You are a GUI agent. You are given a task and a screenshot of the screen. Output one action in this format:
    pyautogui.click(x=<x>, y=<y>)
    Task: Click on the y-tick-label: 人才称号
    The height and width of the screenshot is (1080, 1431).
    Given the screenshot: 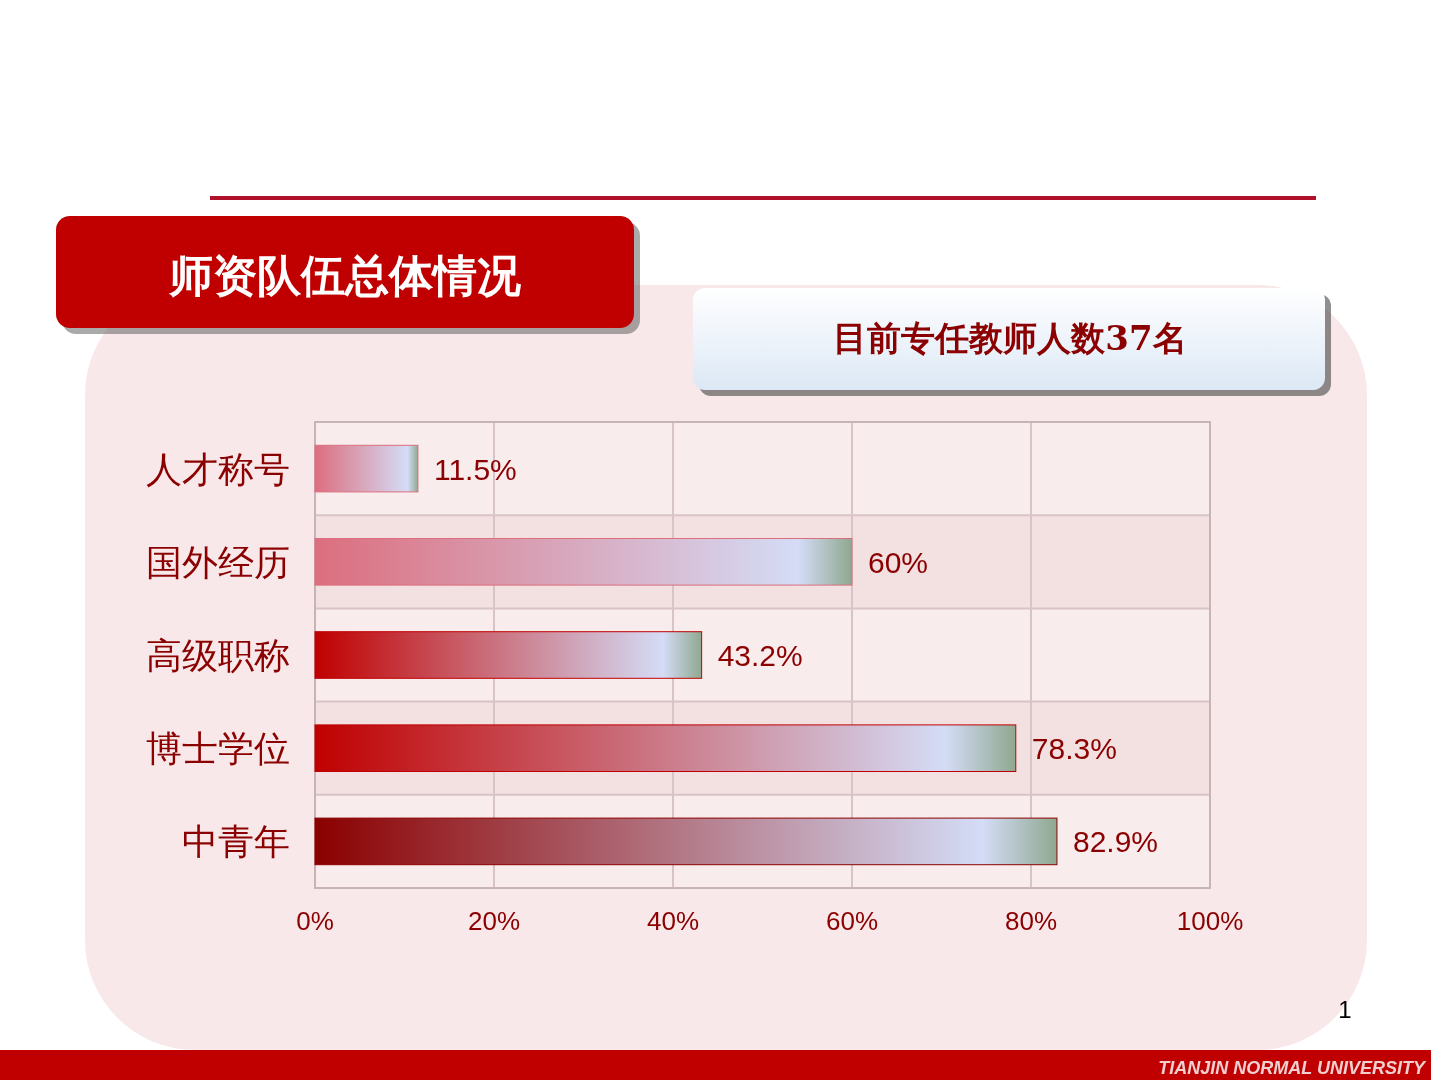 What is the action you would take?
    pyautogui.click(x=218, y=469)
    